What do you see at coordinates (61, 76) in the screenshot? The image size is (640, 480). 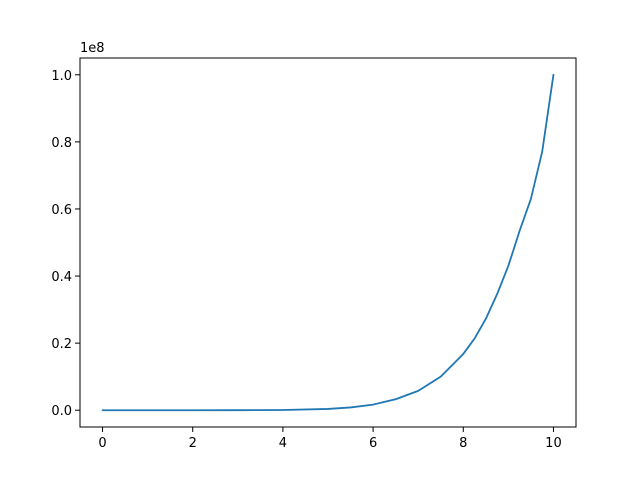 I see `y-tick-label: 1.0` at bounding box center [61, 76].